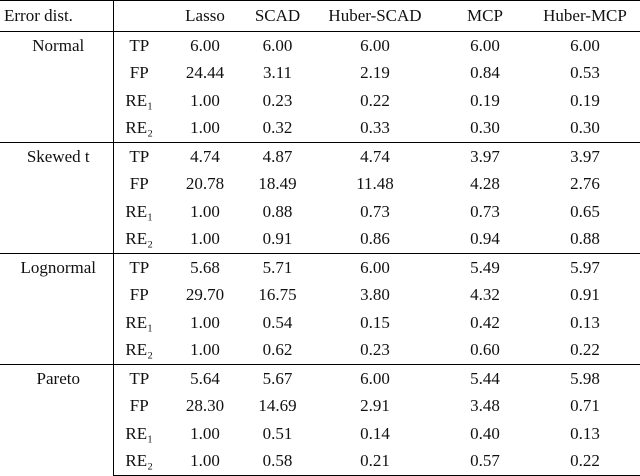  What do you see at coordinates (485, 295) in the screenshot?
I see `value-cell: 4.32` at bounding box center [485, 295].